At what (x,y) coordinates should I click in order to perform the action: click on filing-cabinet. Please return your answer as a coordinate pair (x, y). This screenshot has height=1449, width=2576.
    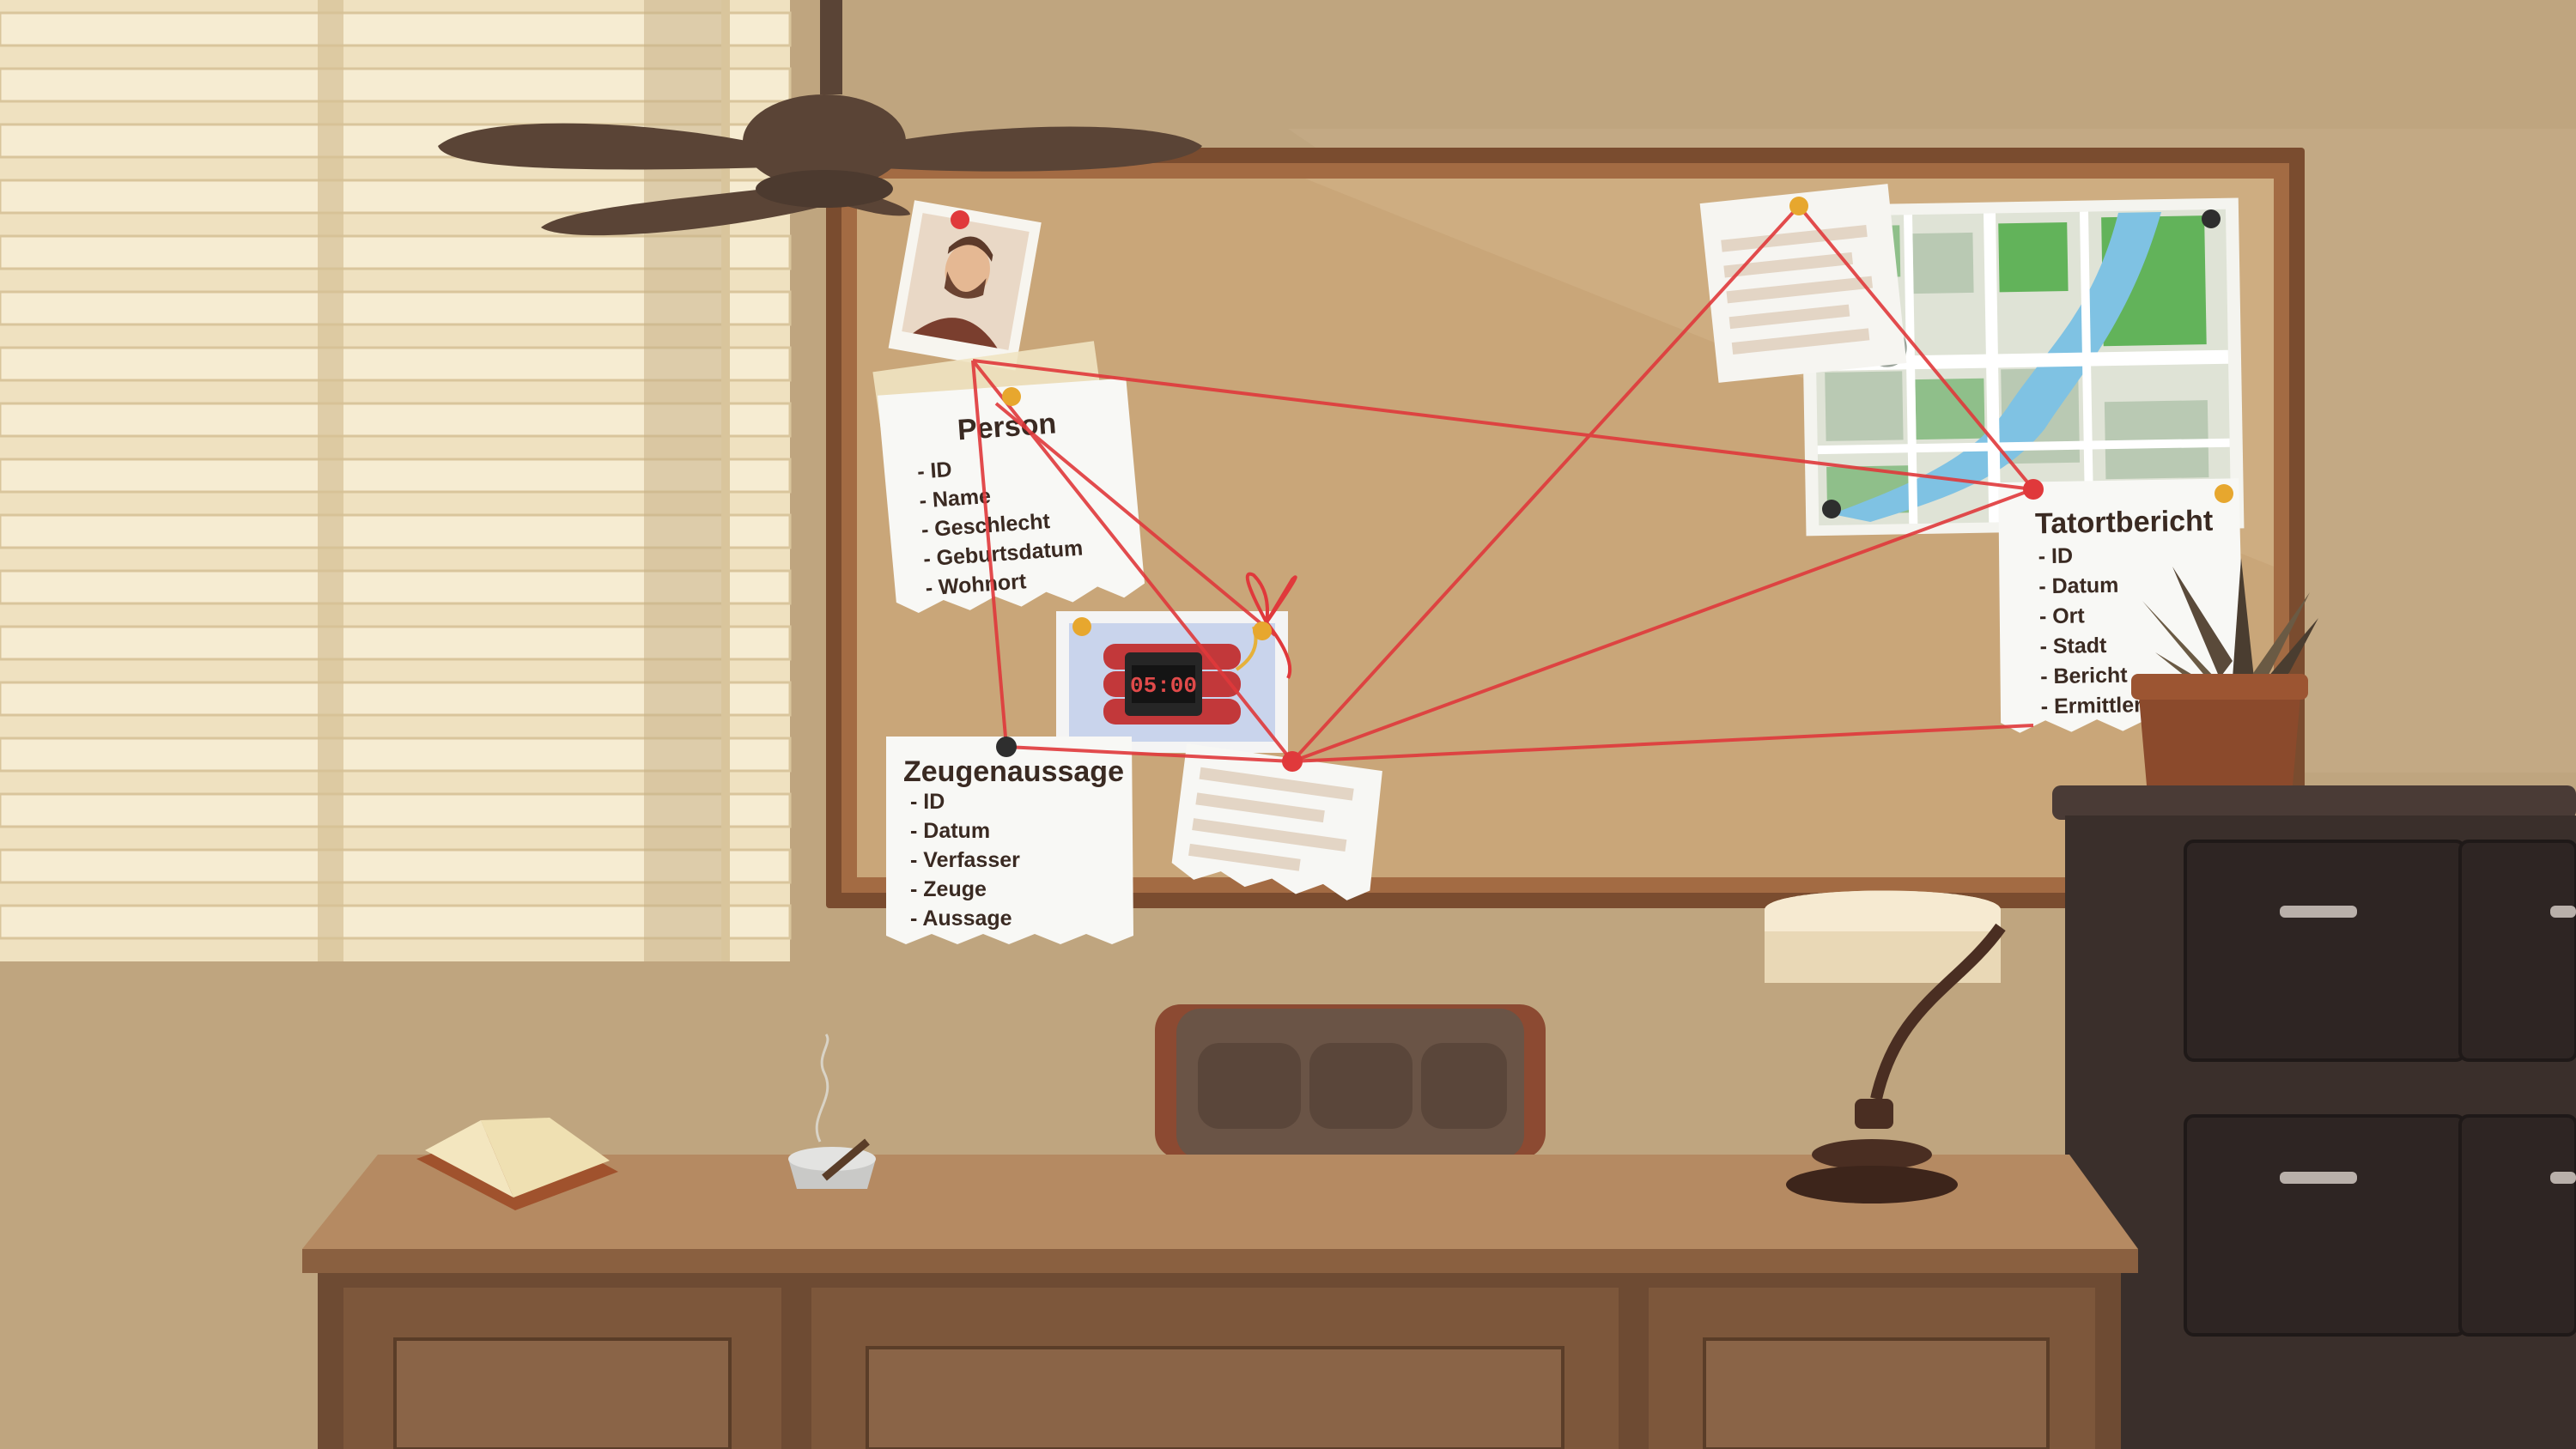
    Looking at the image, I should click on (2314, 1117).